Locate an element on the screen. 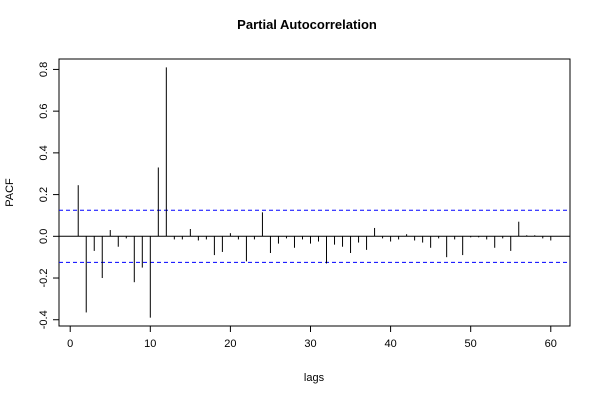 This screenshot has width=599, height=400. x-tick-label: 60 is located at coordinates (551, 344).